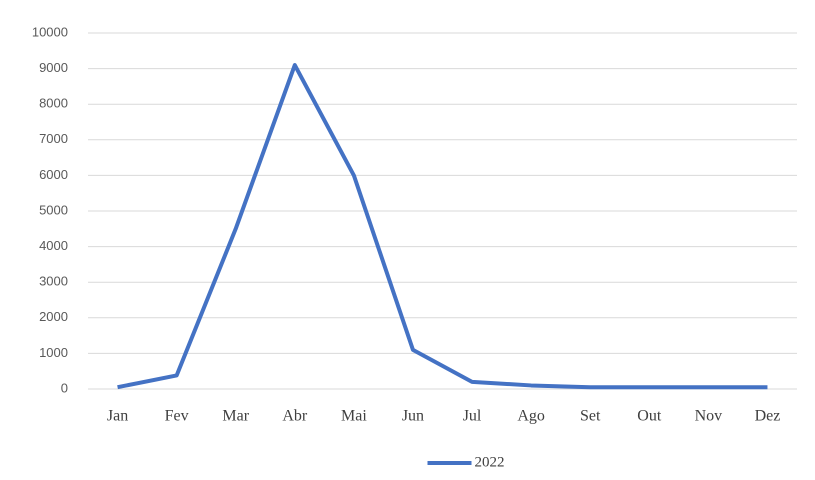  What do you see at coordinates (590, 416) in the screenshot?
I see `x-tick-label: Set` at bounding box center [590, 416].